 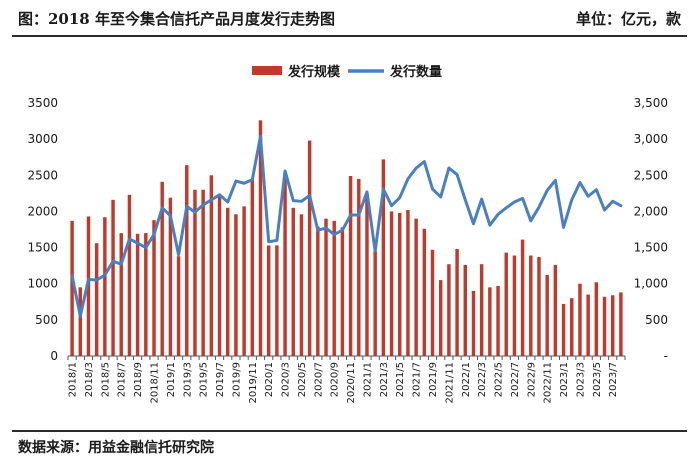 I want to click on y-left-tick-label: 2500, so click(x=42, y=175).